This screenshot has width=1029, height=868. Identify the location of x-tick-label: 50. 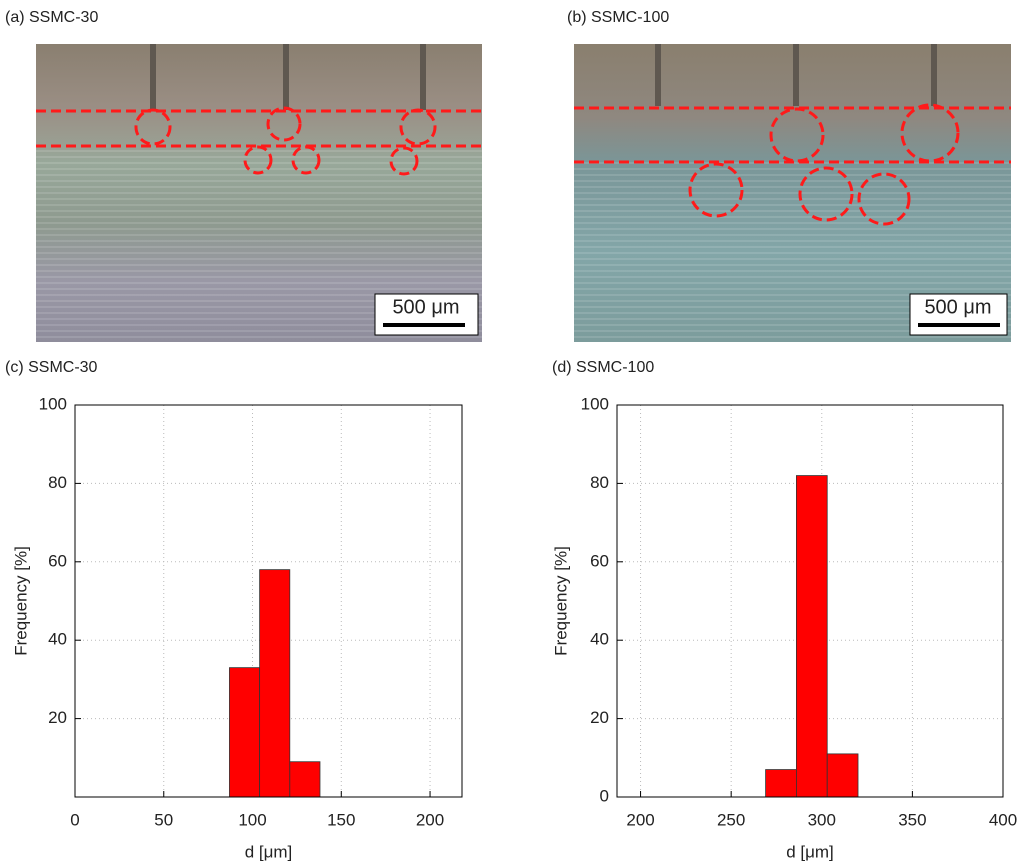
(163, 819).